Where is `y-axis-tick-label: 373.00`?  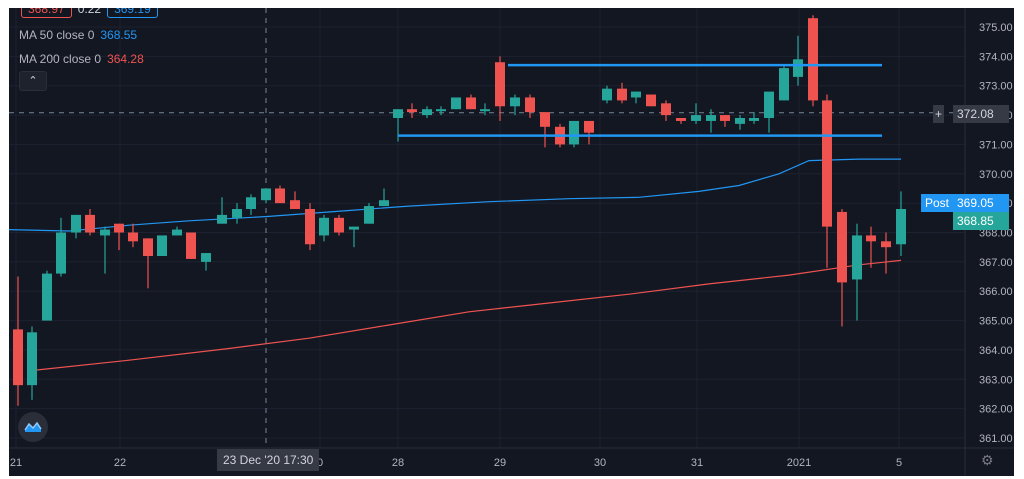 y-axis-tick-label: 373.00 is located at coordinates (996, 87).